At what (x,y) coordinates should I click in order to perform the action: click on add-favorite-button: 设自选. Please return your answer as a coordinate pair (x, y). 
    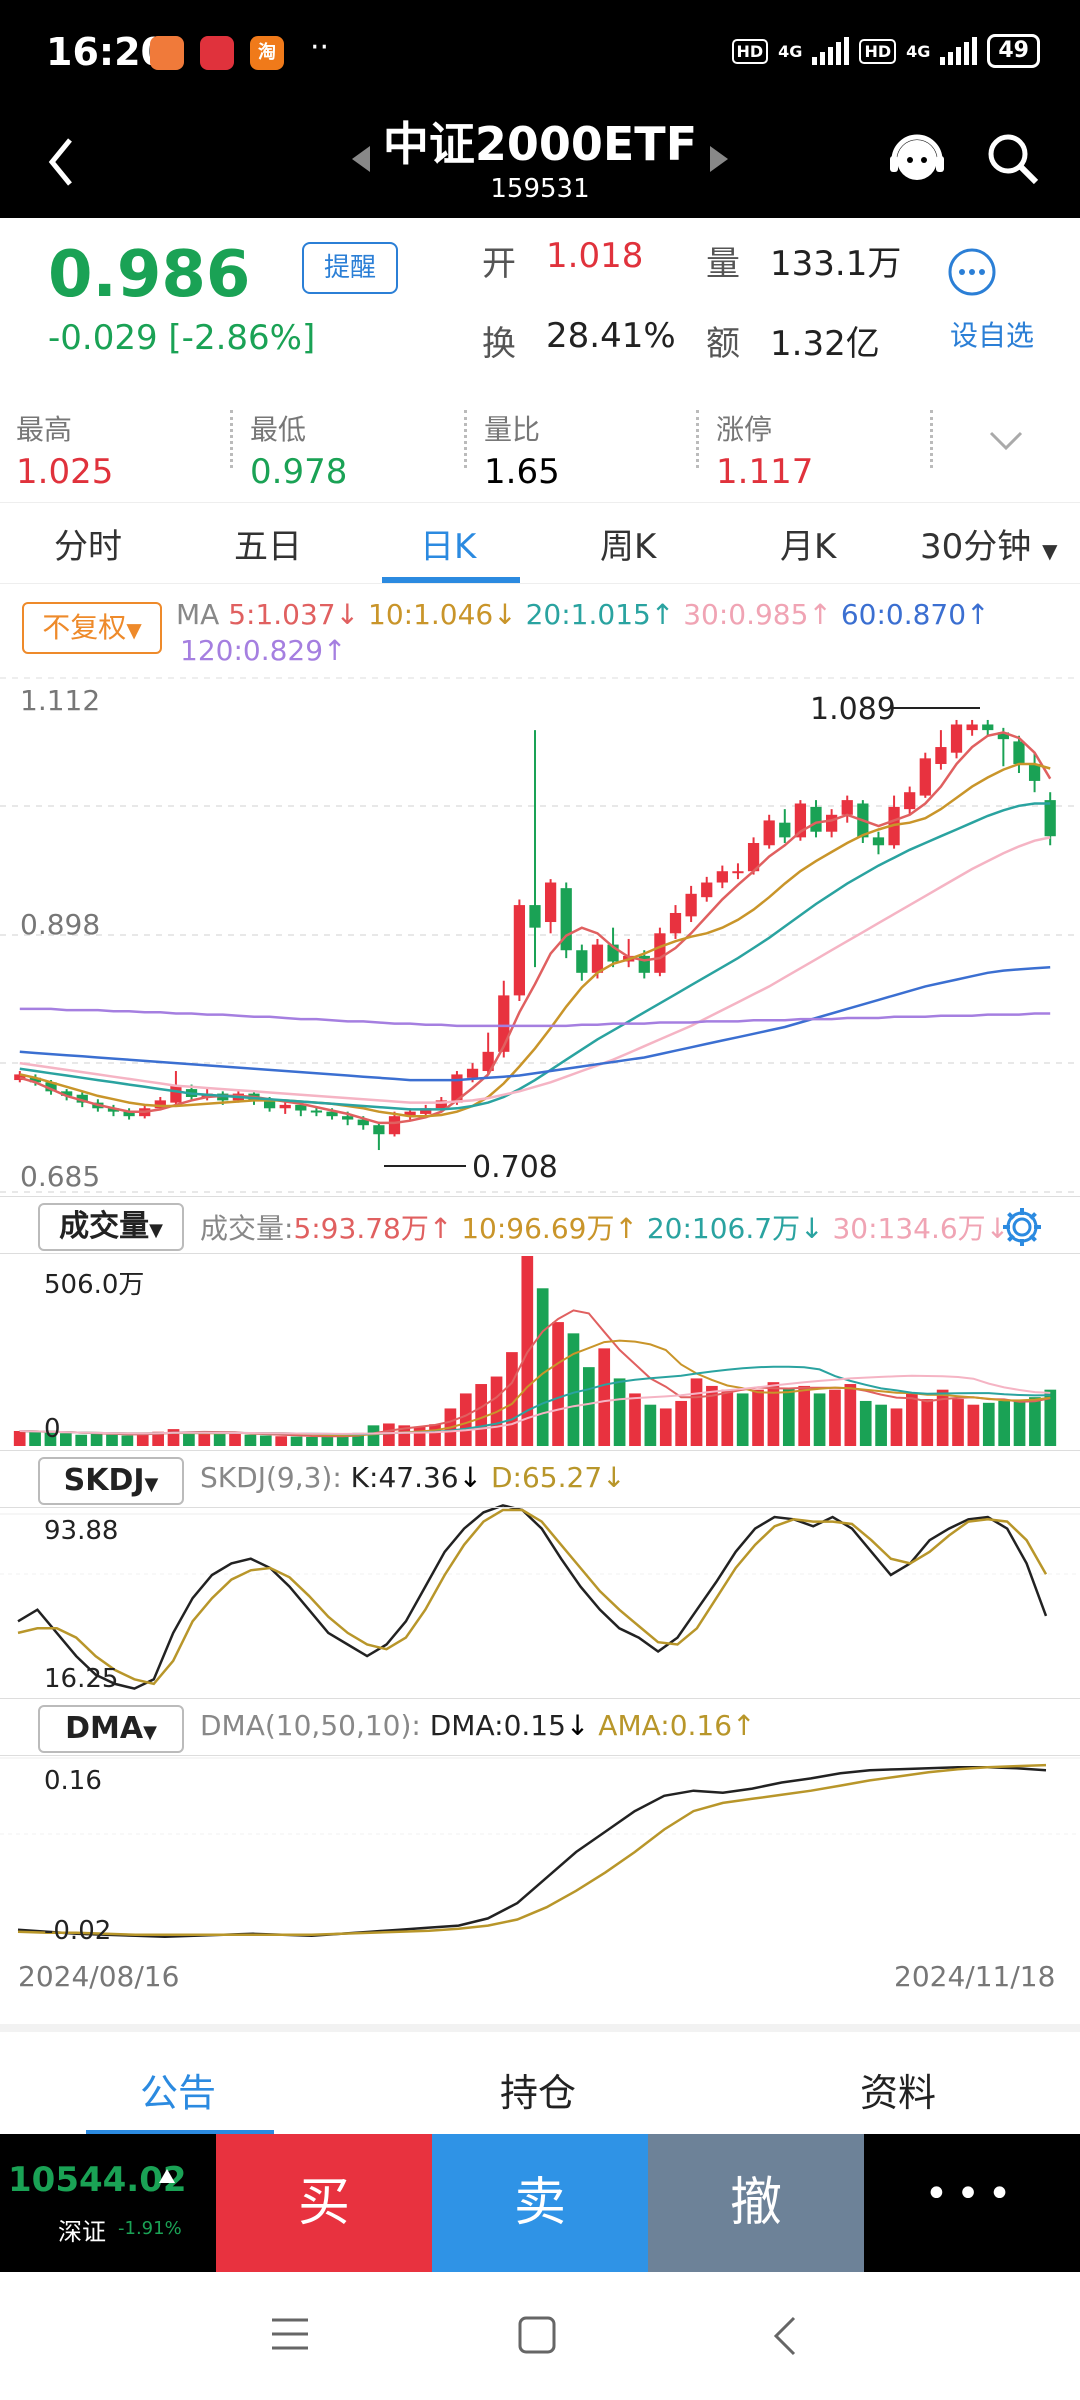
    Looking at the image, I should click on (992, 335).